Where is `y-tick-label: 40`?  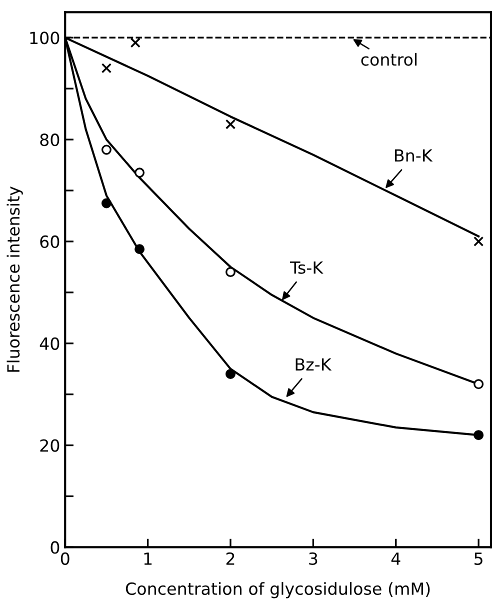 y-tick-label: 40 is located at coordinates (50, 343).